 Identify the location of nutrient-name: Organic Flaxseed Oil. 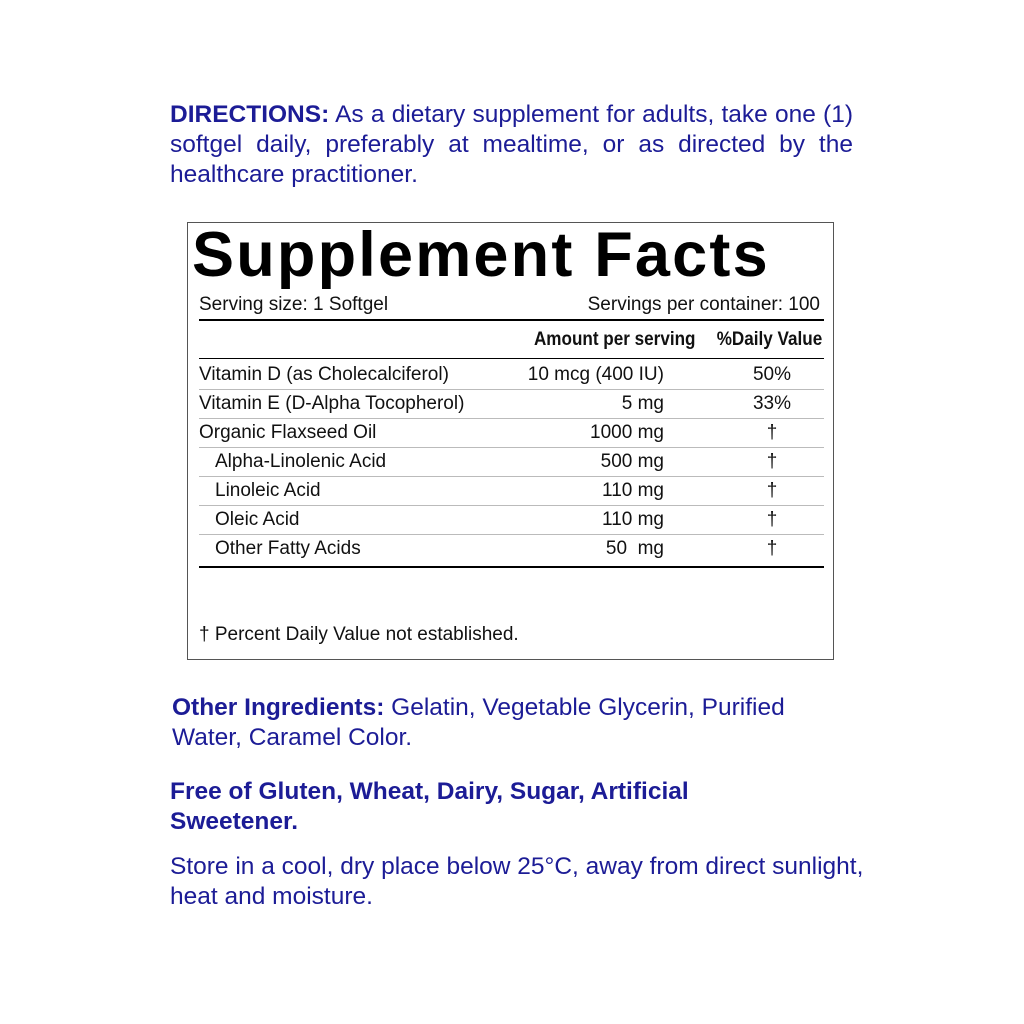
(288, 432).